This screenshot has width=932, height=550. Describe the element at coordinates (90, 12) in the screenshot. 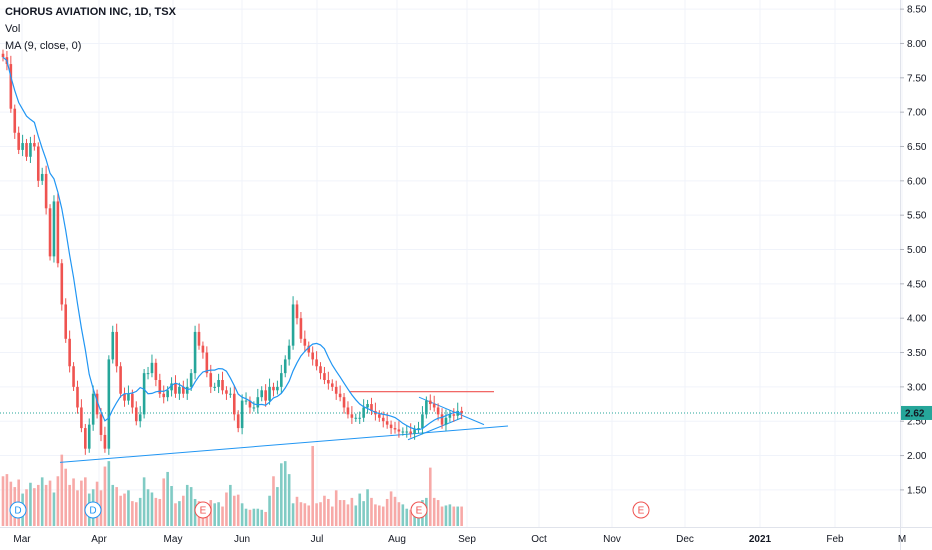

I see `symbol-title: CHORUS AVIATION INC, 1D, TSX` at that location.